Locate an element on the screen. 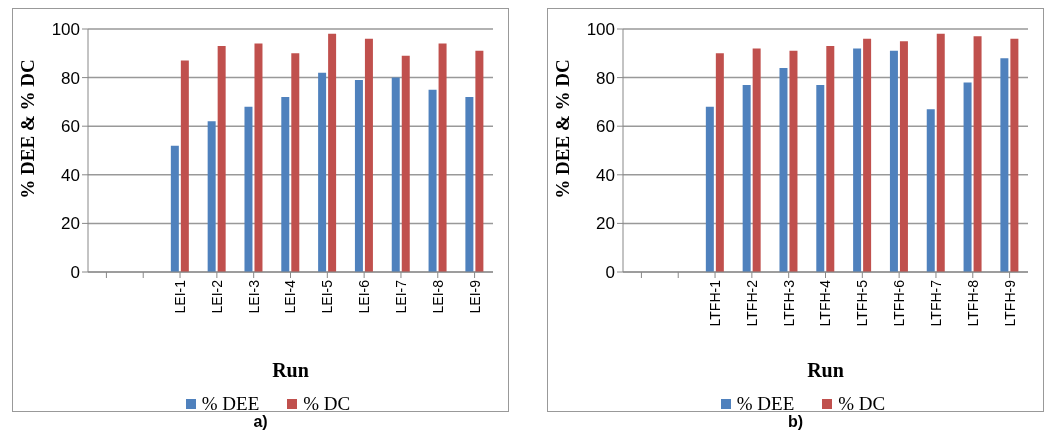  x-tick-label: LTFH-6 is located at coordinates (899, 303).